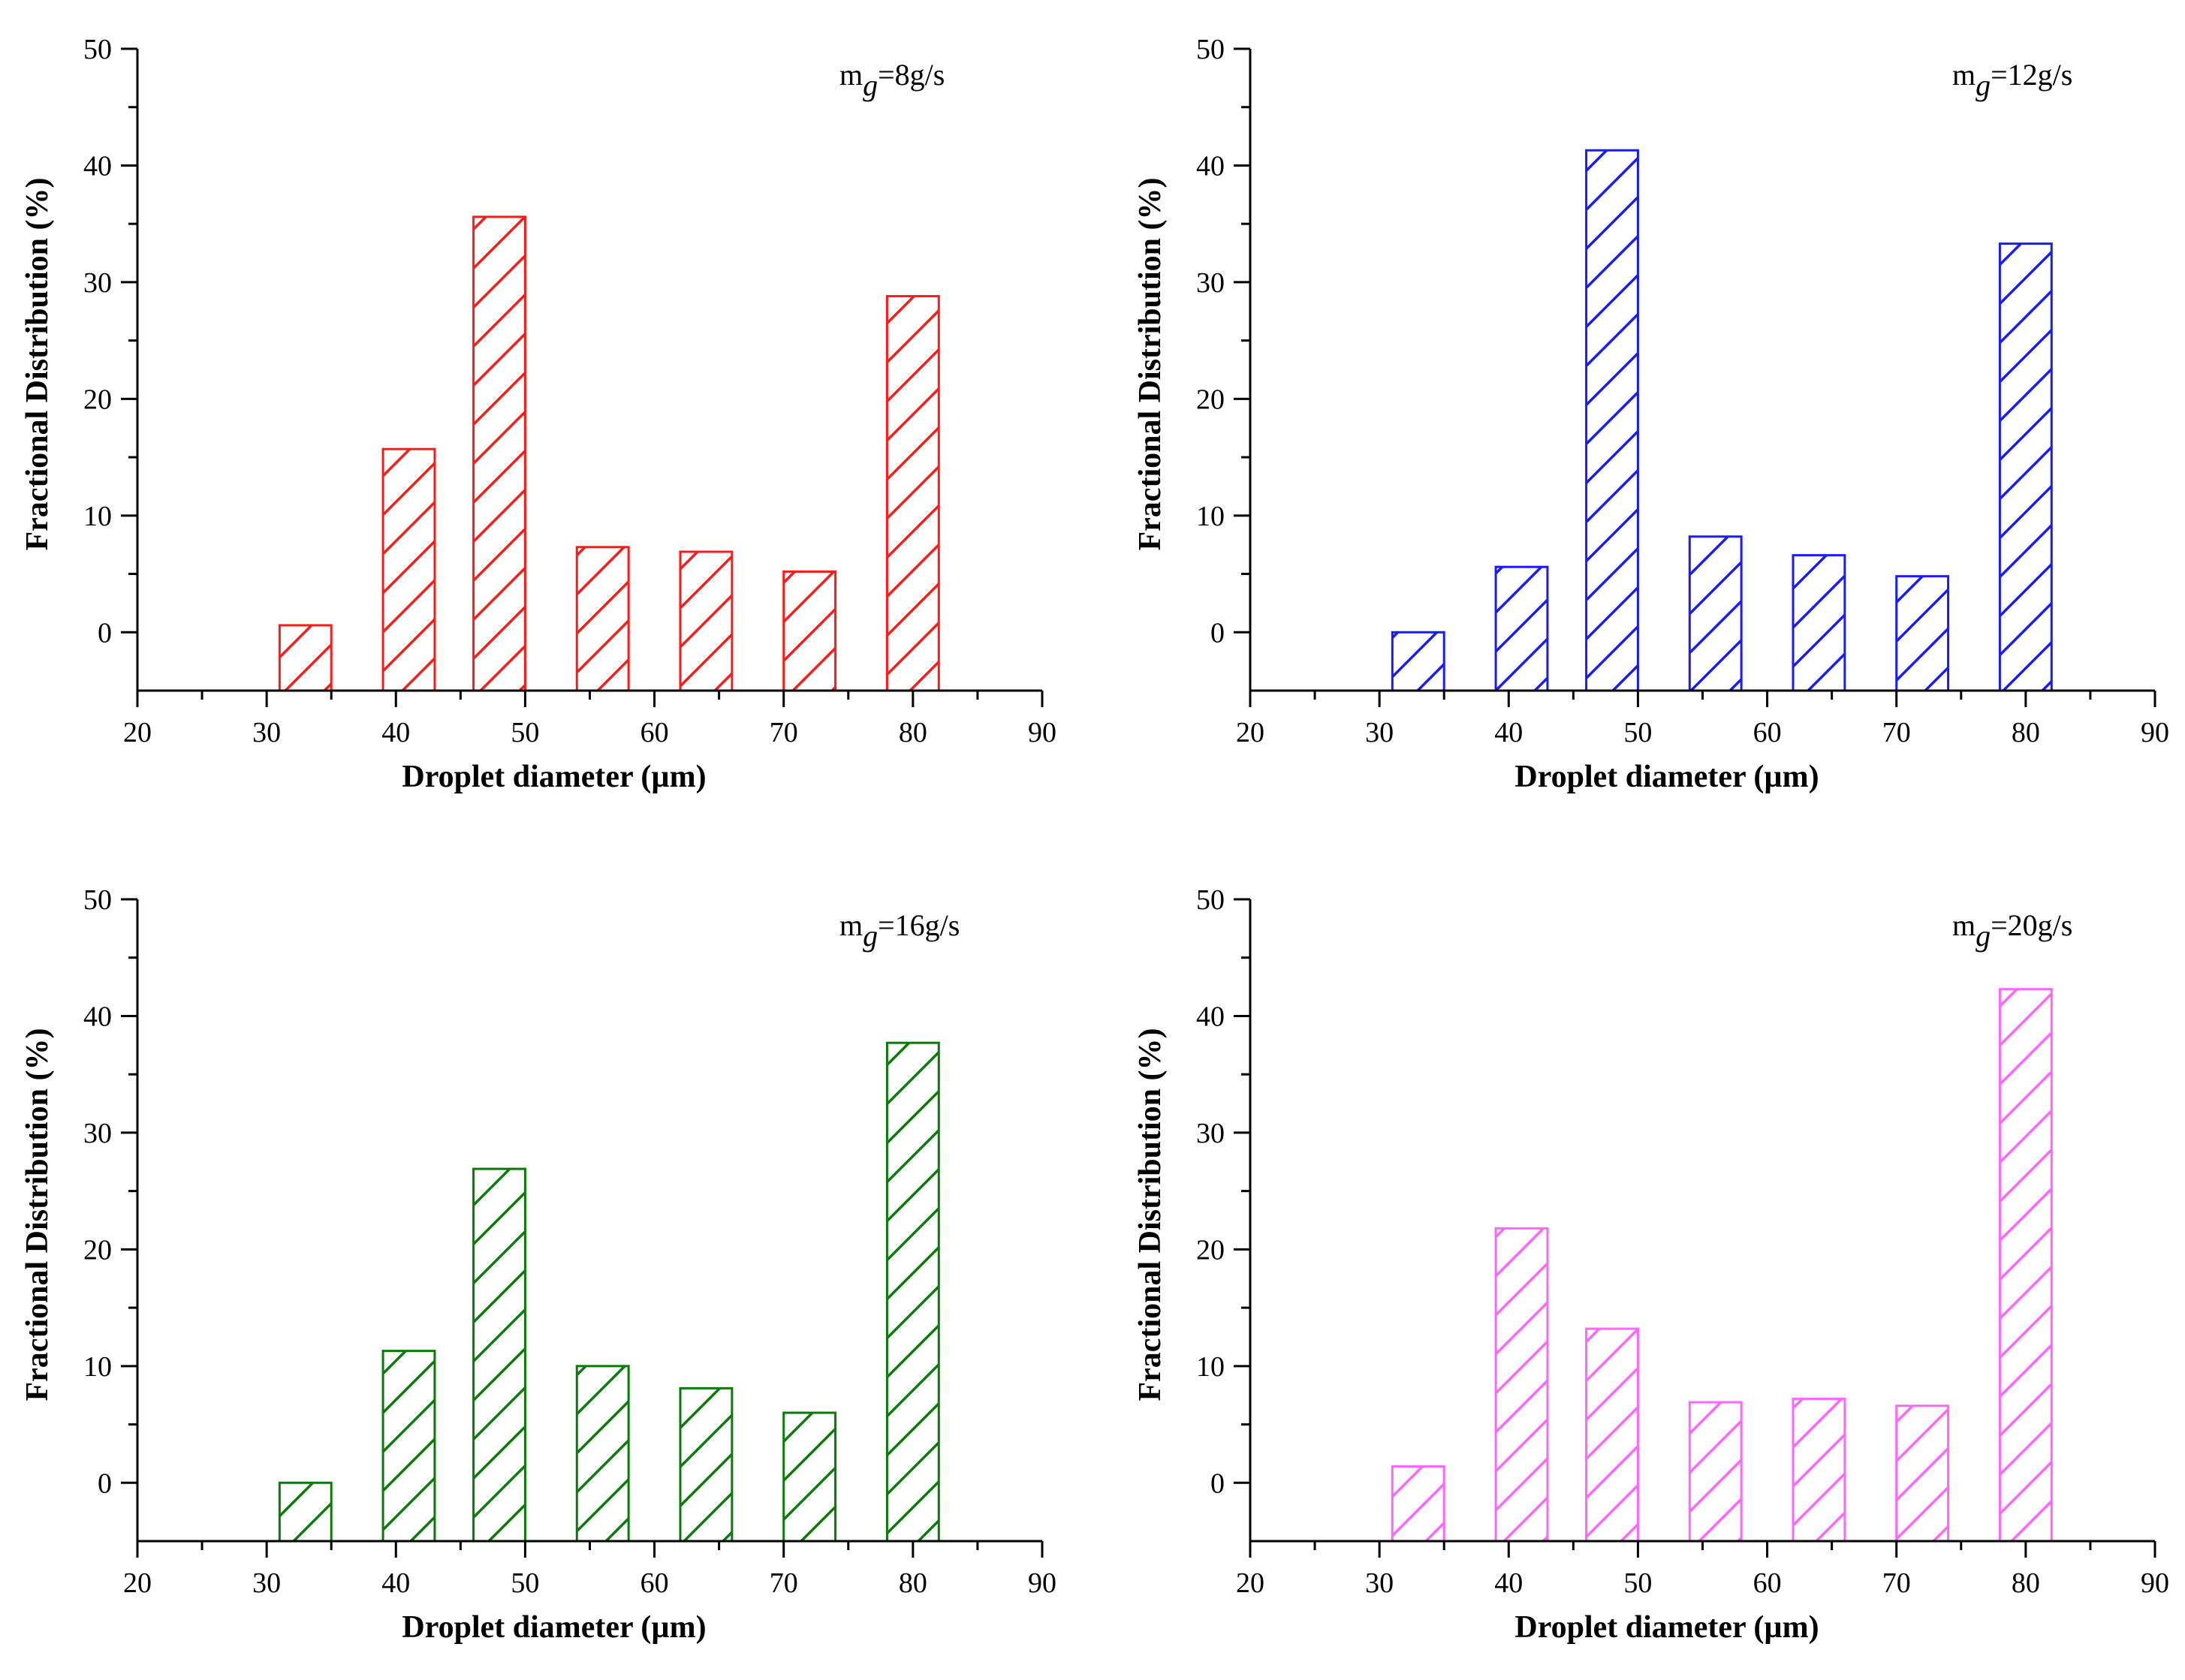 The height and width of the screenshot is (1680, 2185). I want to click on annotation-value: =20g/s, so click(2031, 925).